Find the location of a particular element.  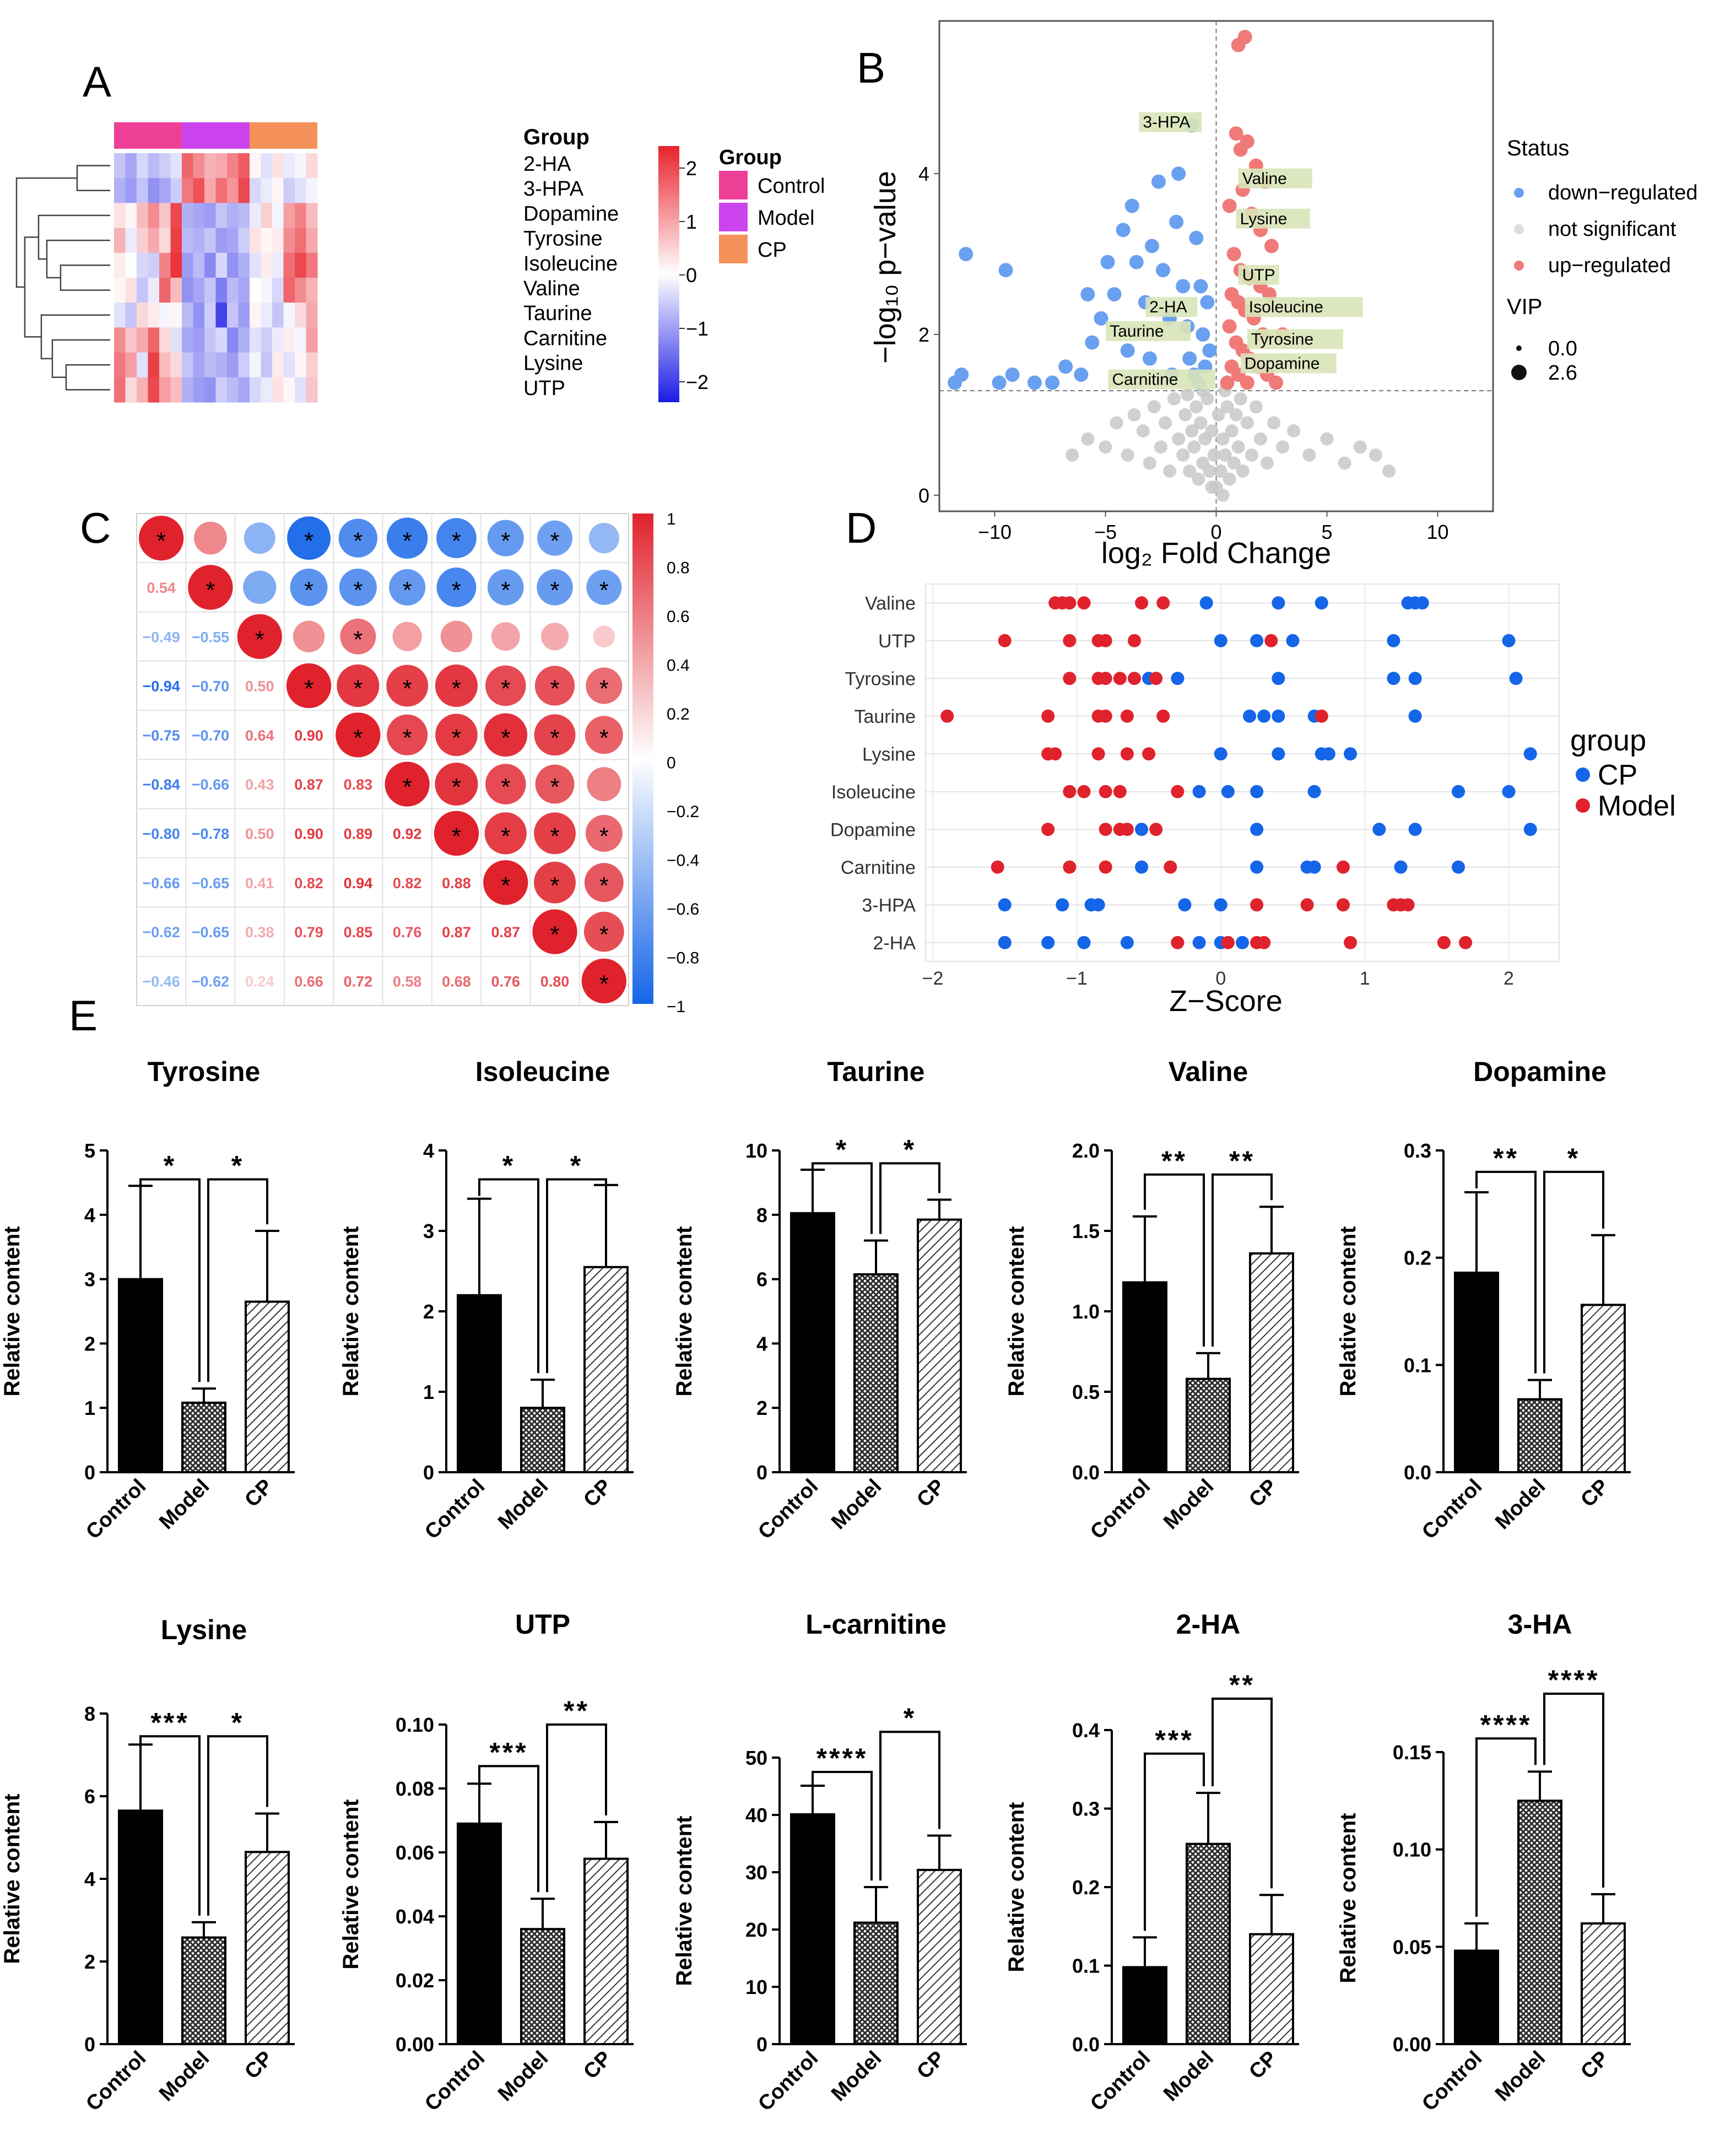

chart-title: Lysine is located at coordinates (204, 1629).